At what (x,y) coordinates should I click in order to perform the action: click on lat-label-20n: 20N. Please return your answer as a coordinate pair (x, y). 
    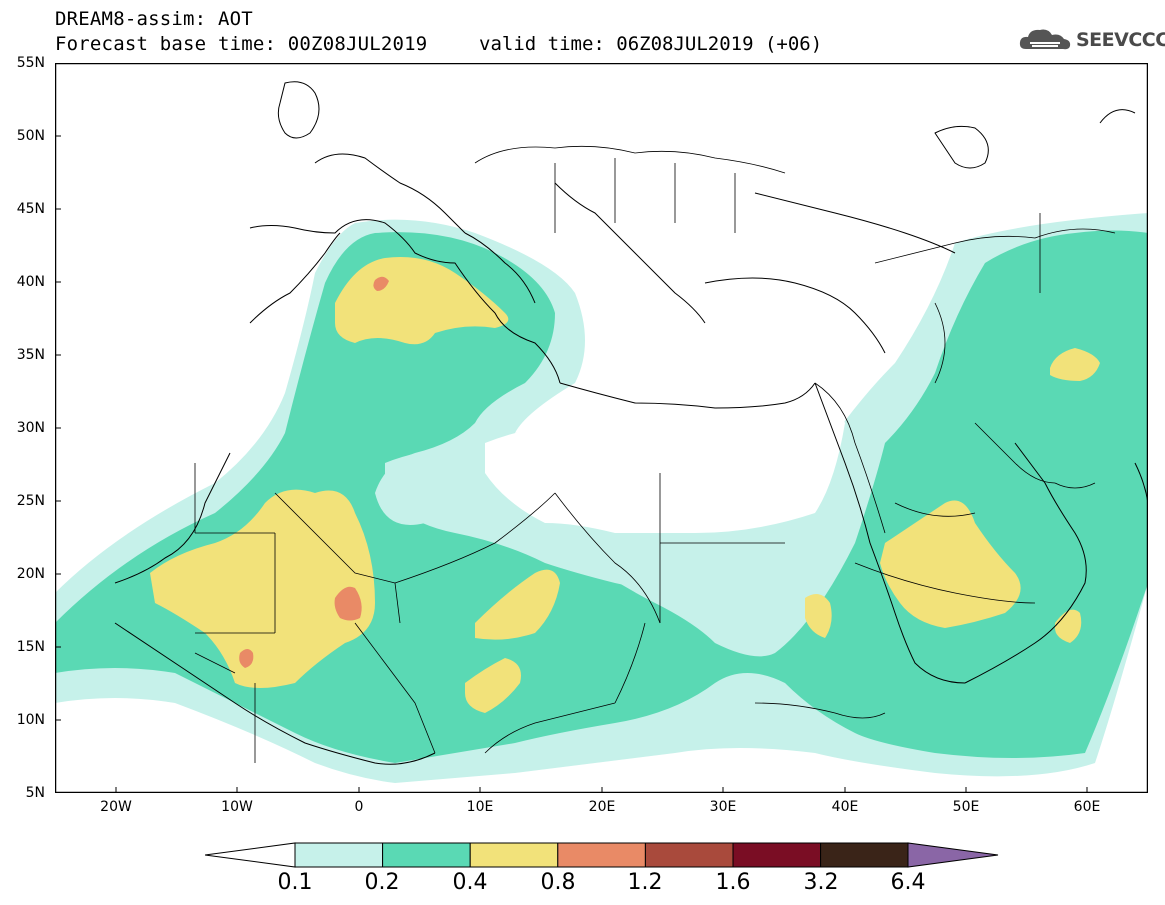
    Looking at the image, I should click on (30, 574).